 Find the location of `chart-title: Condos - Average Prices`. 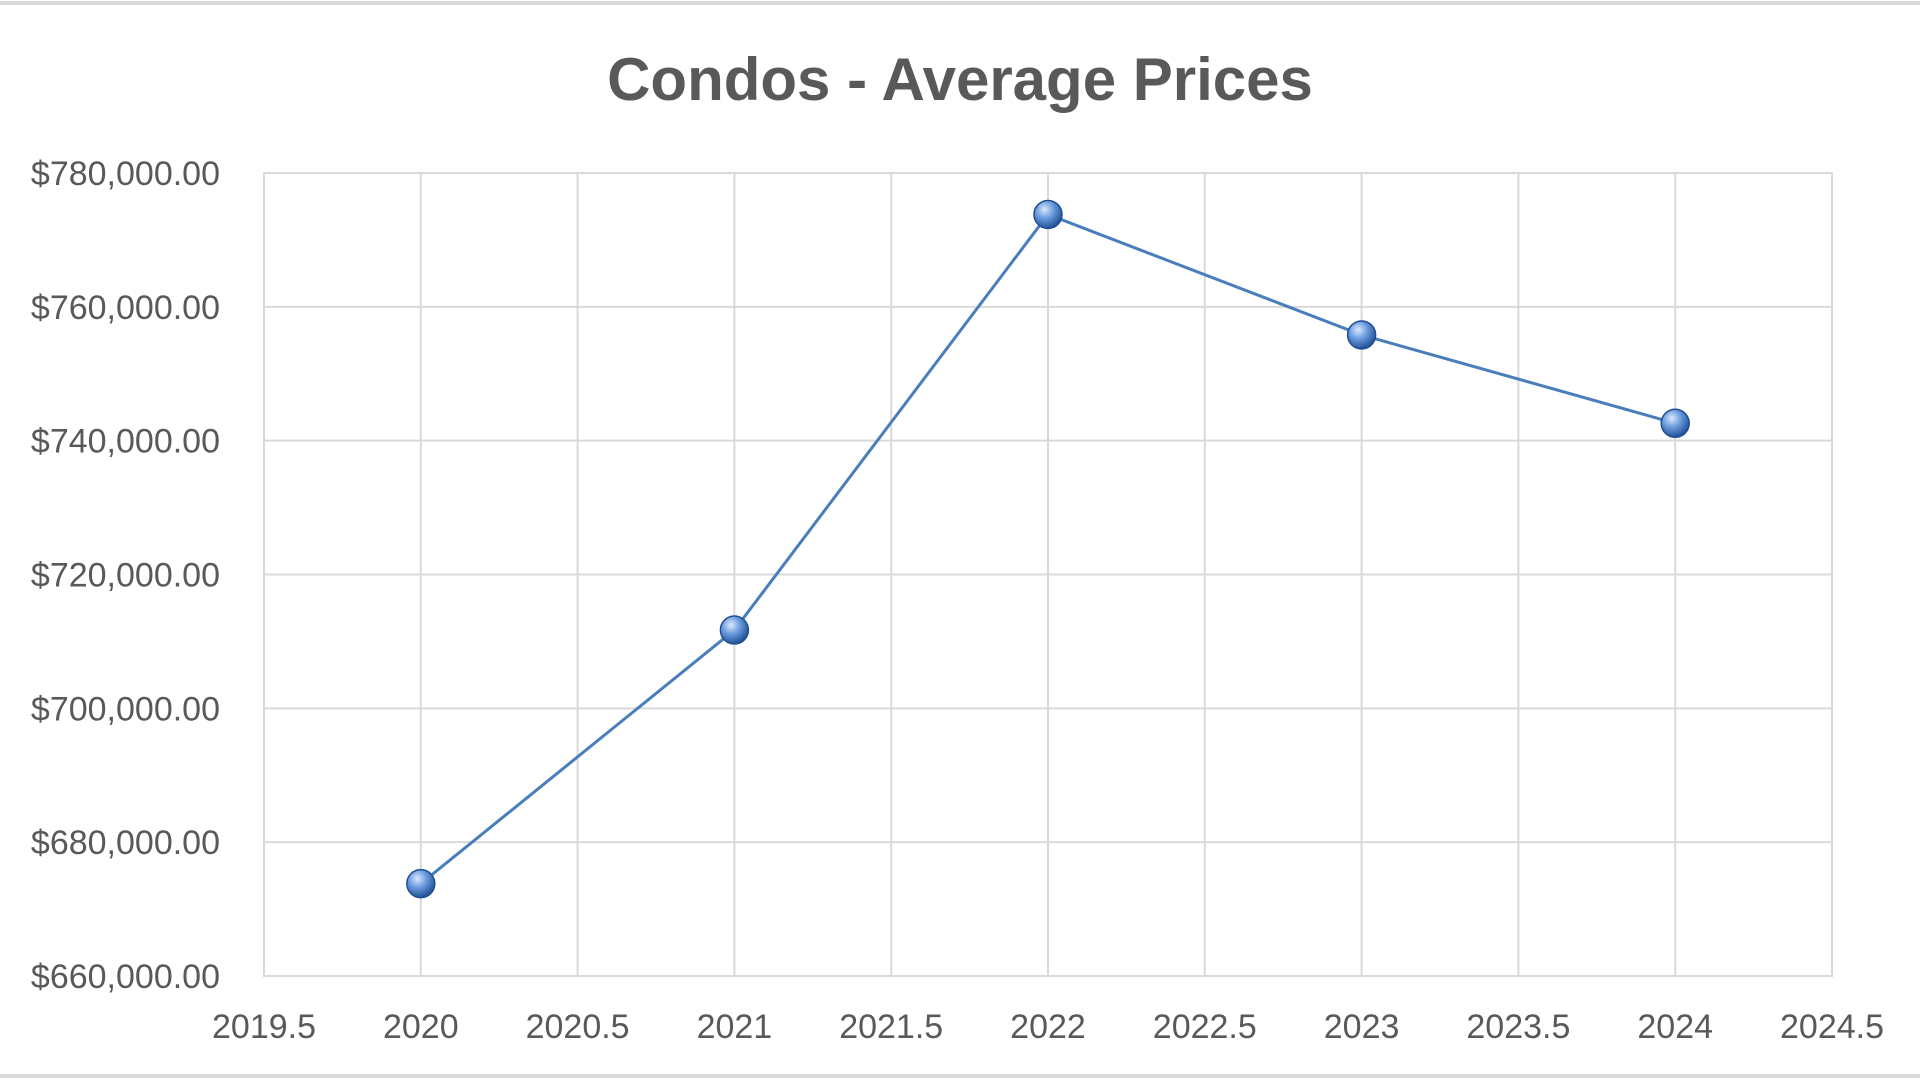

chart-title: Condos - Average Prices is located at coordinates (960, 79).